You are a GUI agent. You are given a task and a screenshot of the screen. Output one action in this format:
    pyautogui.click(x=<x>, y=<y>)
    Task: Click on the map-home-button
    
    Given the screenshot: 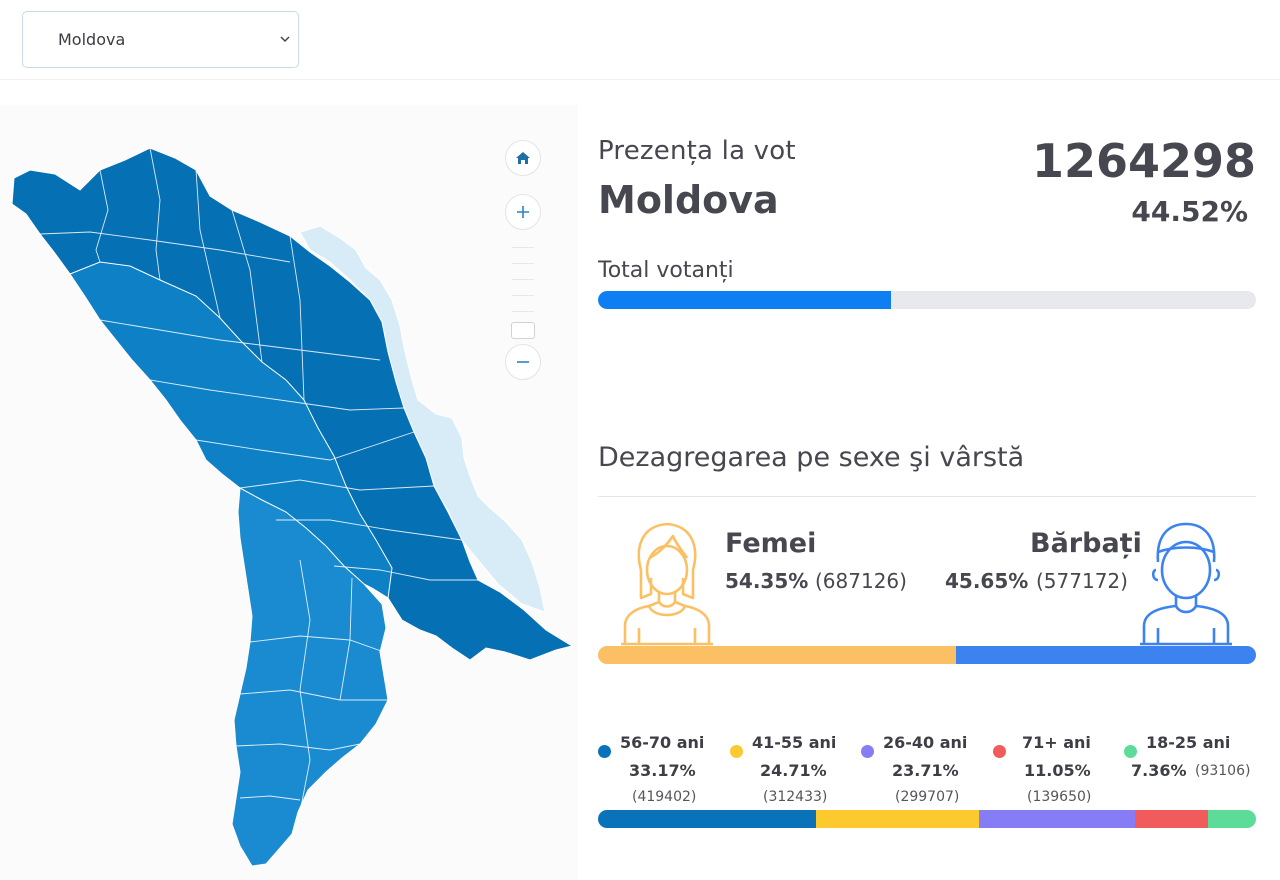 What is the action you would take?
    pyautogui.click(x=523, y=158)
    